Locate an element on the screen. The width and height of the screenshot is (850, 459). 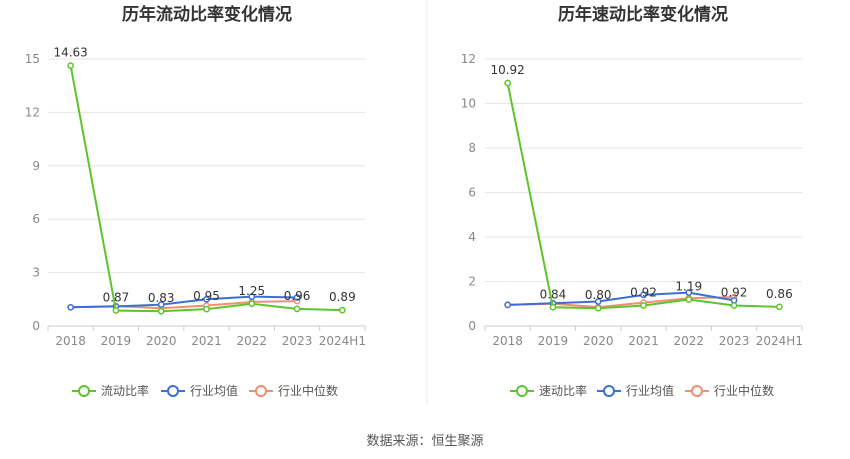
y-tick-label: 10 is located at coordinates (468, 104).